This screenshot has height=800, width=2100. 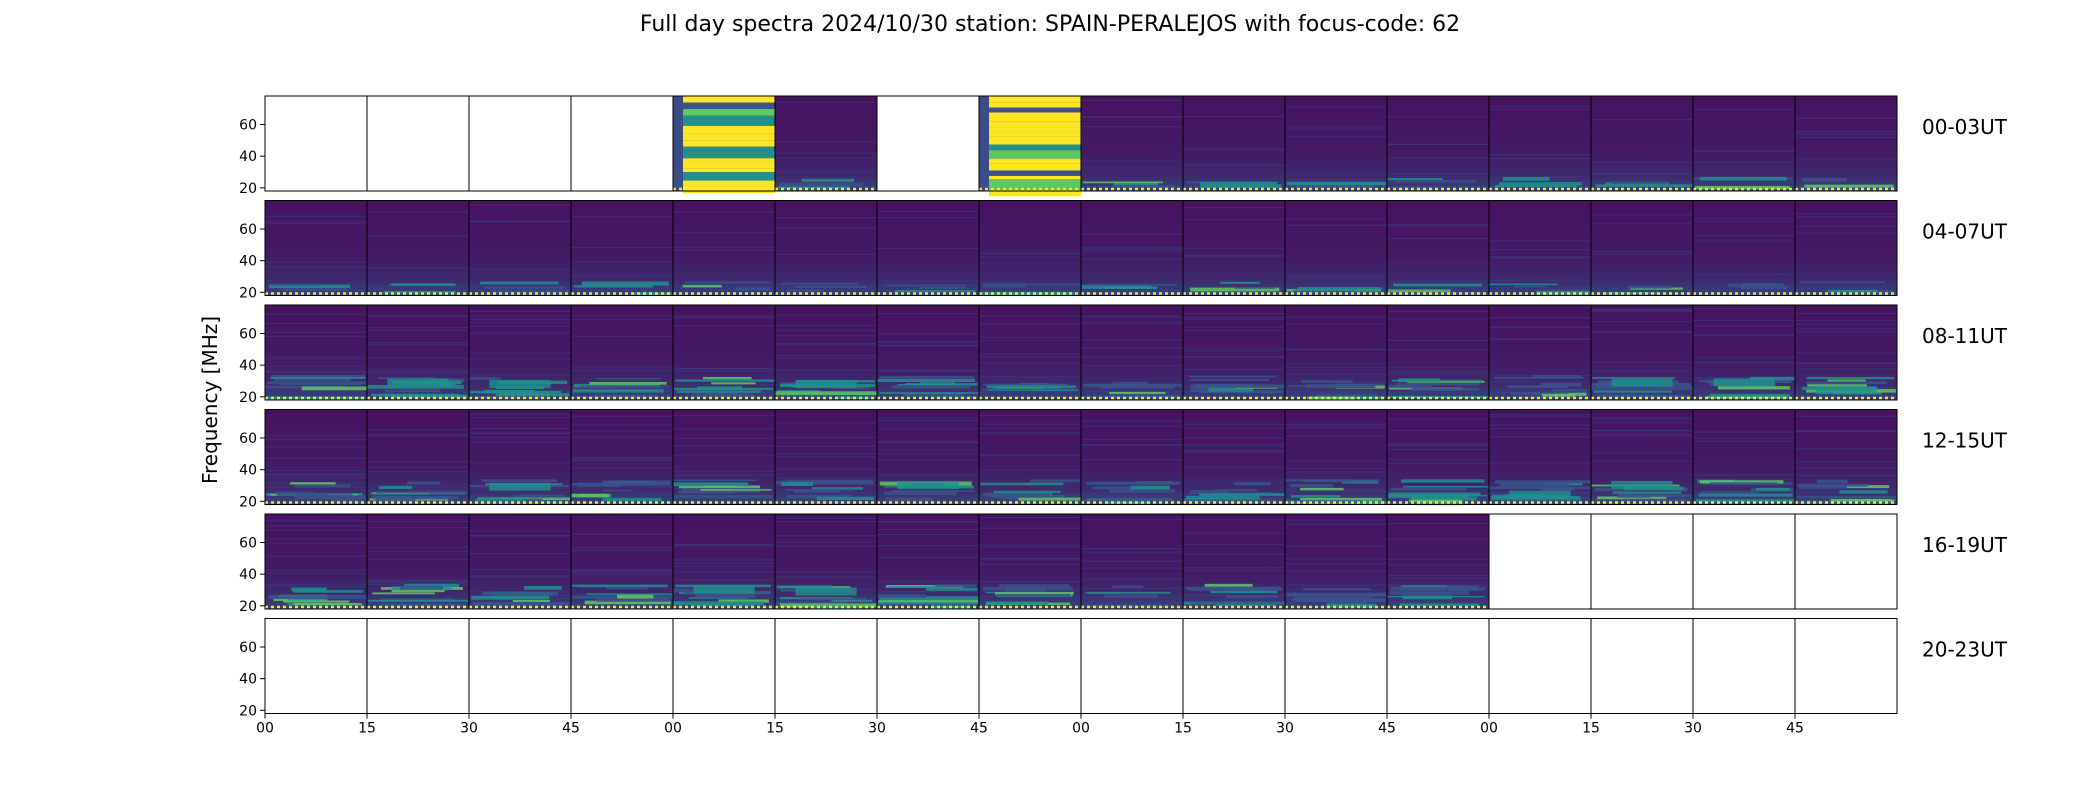 What do you see at coordinates (248, 680) in the screenshot?
I see `y-tick-label: 40` at bounding box center [248, 680].